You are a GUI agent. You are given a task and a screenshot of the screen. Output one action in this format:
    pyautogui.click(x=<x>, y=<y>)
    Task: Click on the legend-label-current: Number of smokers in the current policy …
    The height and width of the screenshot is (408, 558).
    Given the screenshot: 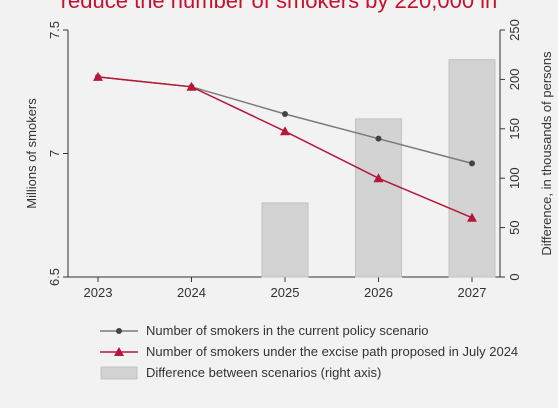 What is the action you would take?
    pyautogui.click(x=287, y=330)
    